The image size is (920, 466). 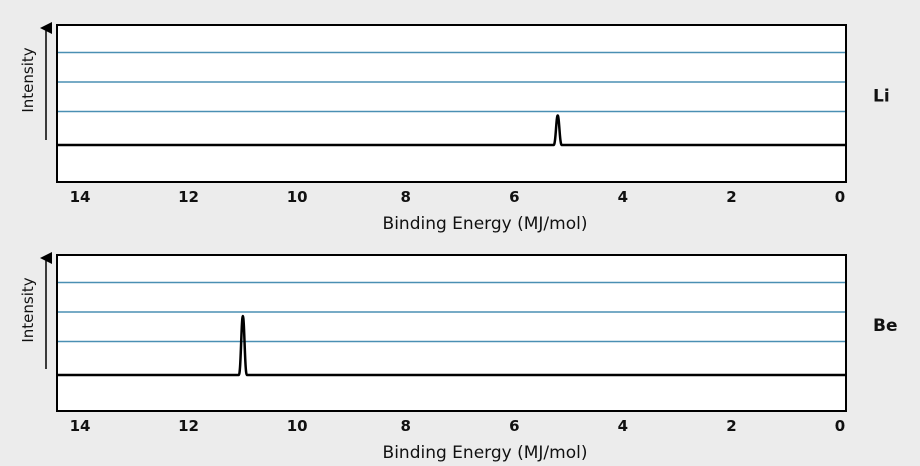 I want to click on element-label: Li, so click(x=881, y=97).